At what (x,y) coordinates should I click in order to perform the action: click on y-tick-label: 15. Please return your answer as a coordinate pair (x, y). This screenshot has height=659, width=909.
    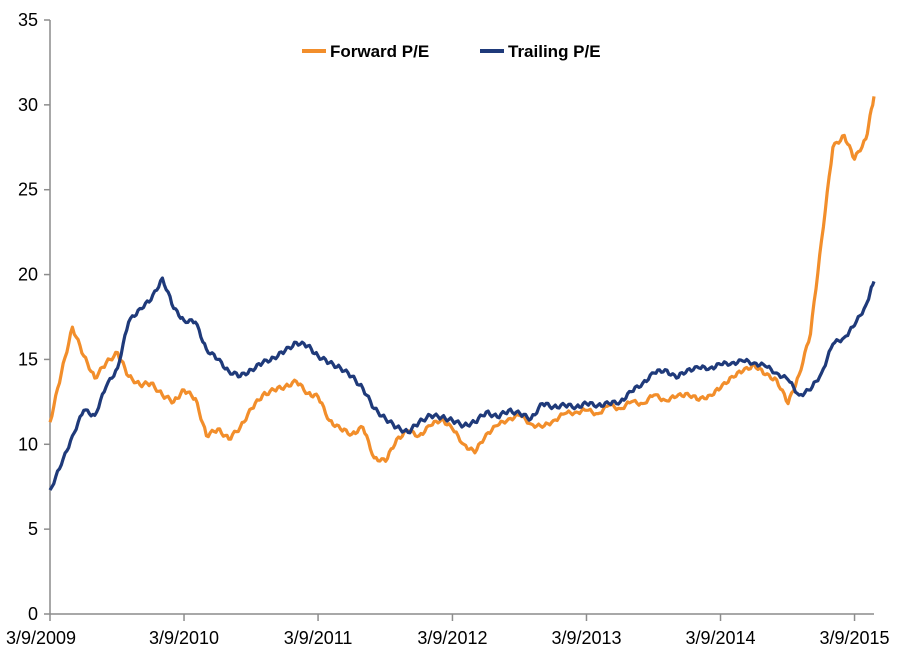
    Looking at the image, I should click on (28, 359).